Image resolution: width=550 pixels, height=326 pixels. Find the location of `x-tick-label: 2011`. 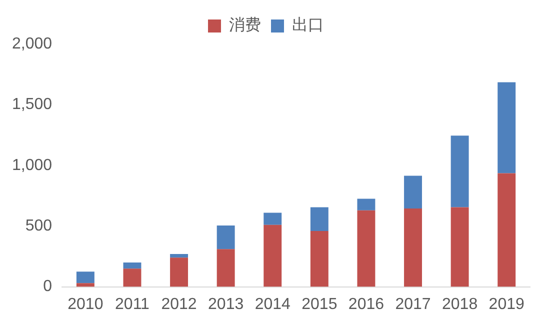

x-tick-label: 2011 is located at coordinates (132, 304).